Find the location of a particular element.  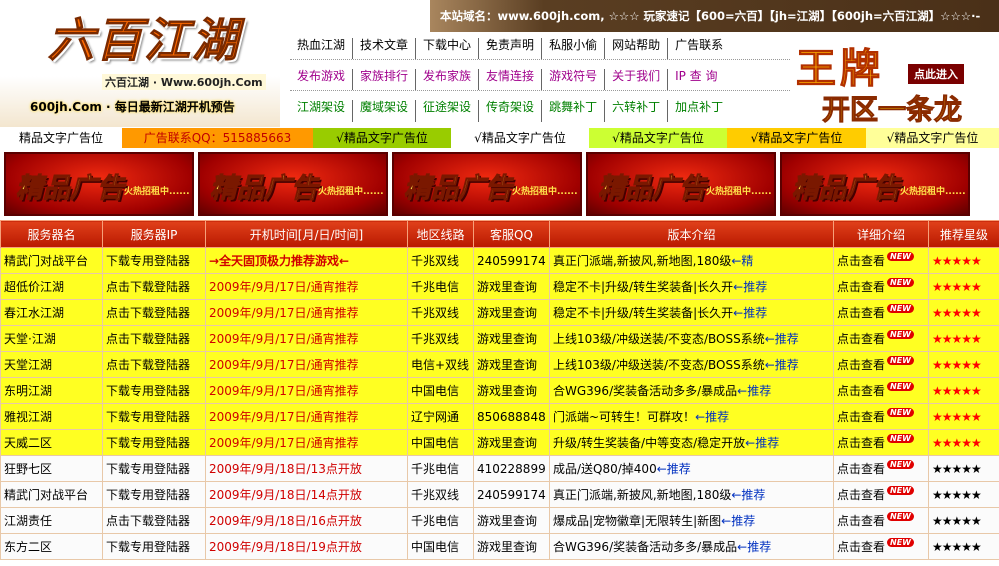

nav-link: 游戏符号 is located at coordinates (572, 79).